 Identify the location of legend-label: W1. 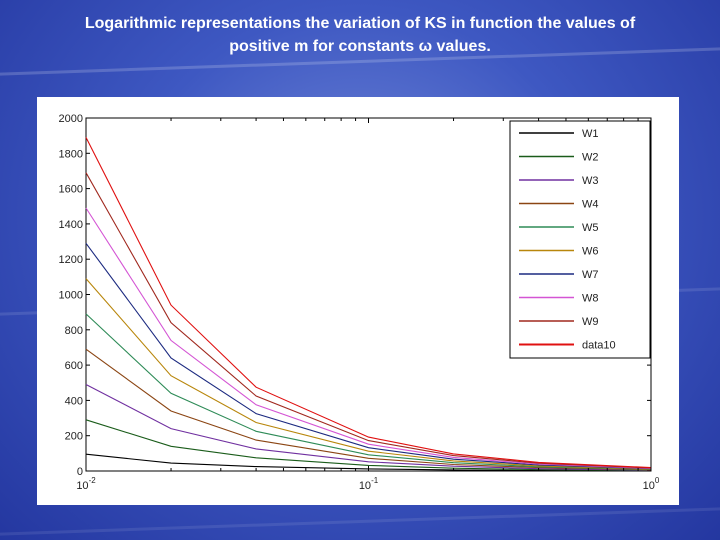
(590, 134).